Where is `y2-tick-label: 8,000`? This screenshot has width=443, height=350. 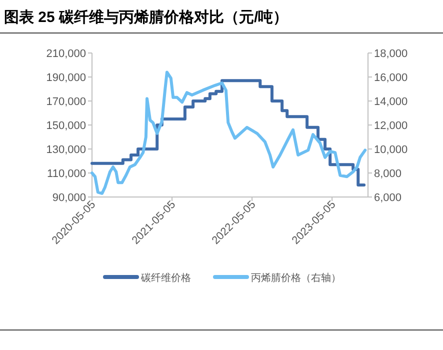 y2-tick-label: 8,000 is located at coordinates (388, 174).